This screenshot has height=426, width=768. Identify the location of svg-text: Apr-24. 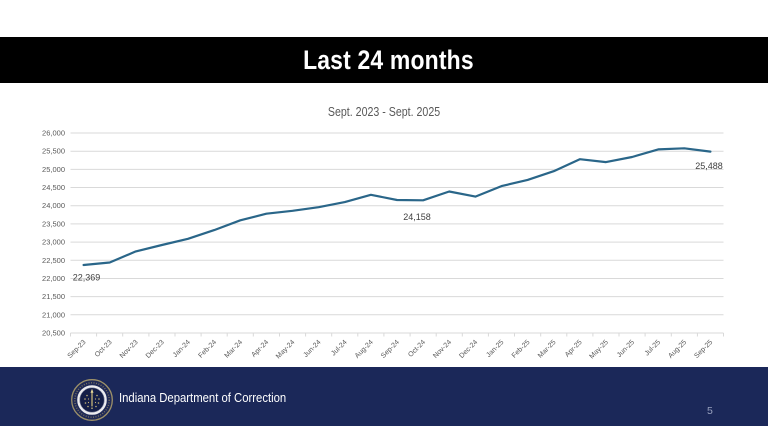
(261, 349).